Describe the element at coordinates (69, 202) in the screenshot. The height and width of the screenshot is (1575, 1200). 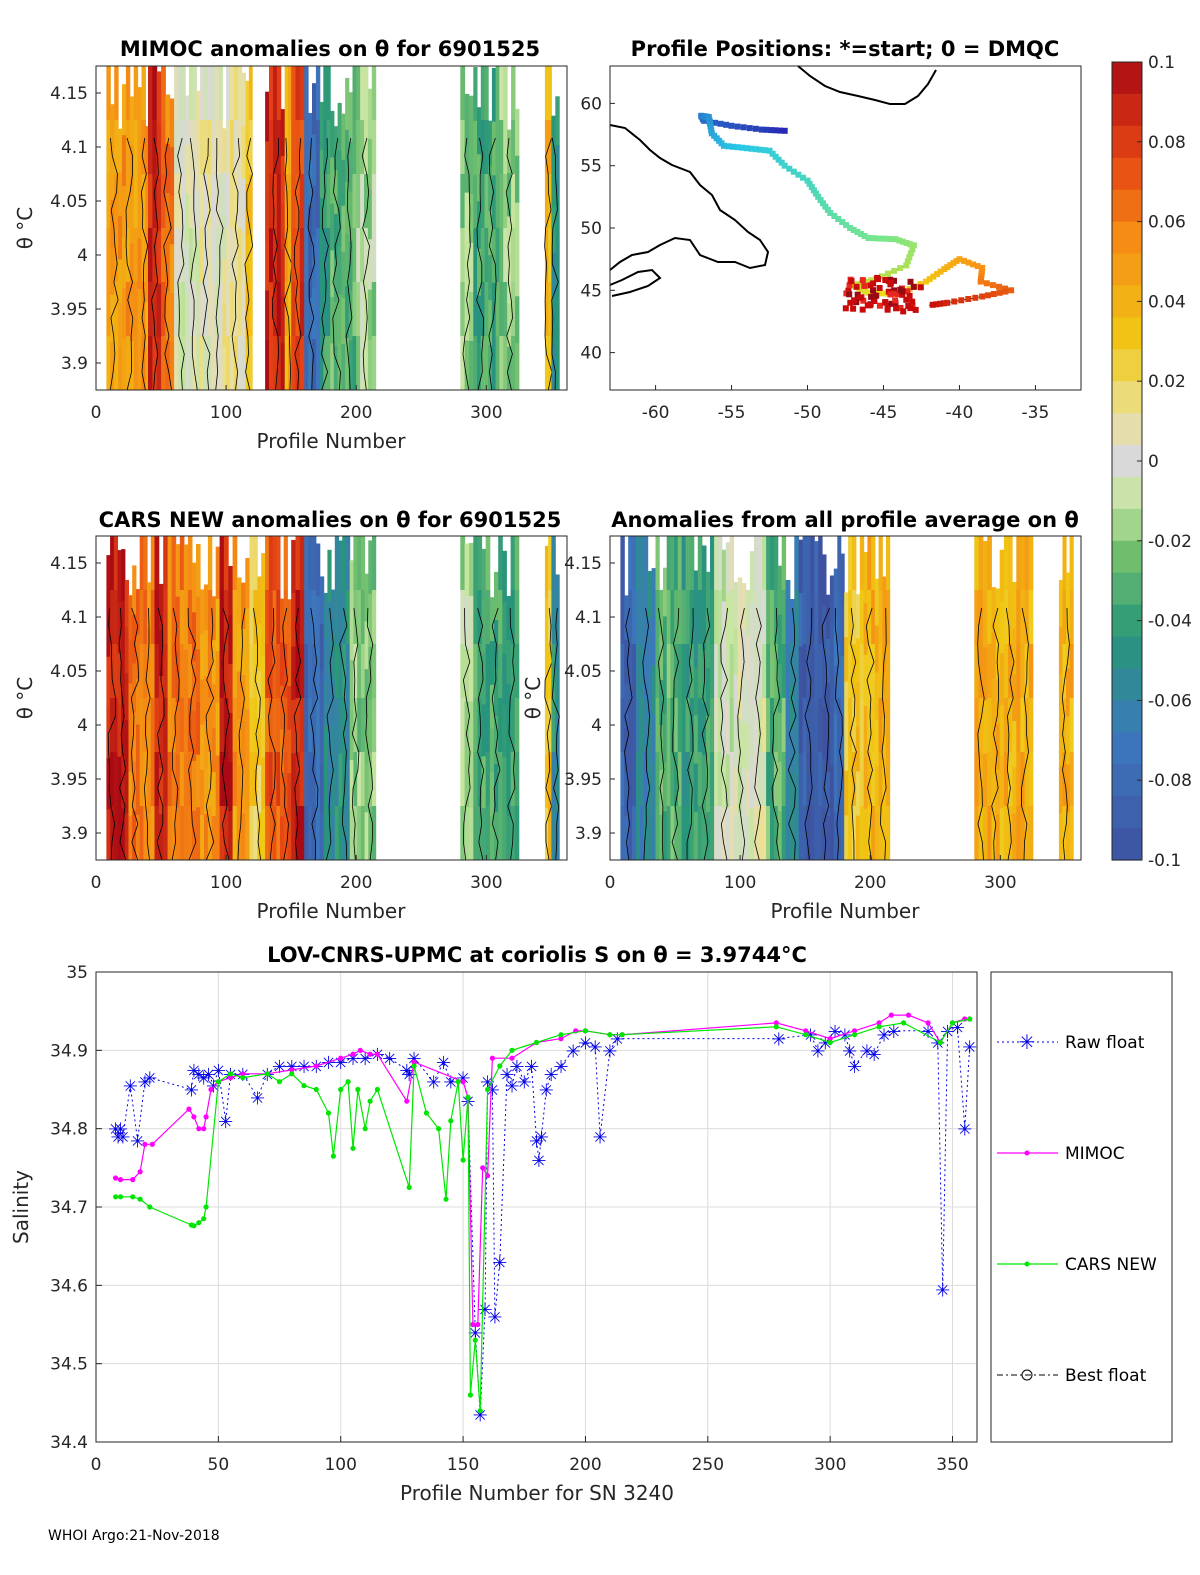
I see `y-tick-label: 4.05` at that location.